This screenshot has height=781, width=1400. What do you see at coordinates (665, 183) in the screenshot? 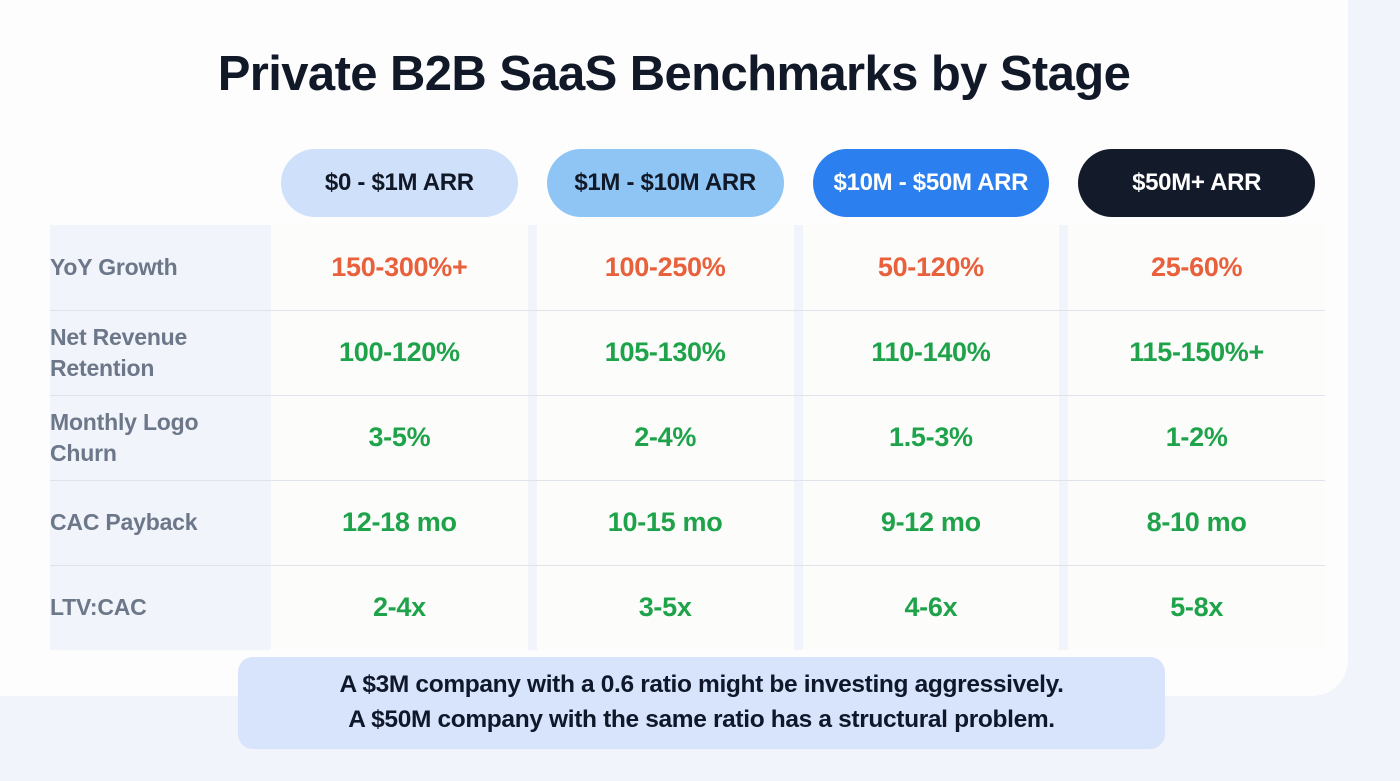
I see `stage-pill-1: $1M - $10M ARR` at bounding box center [665, 183].